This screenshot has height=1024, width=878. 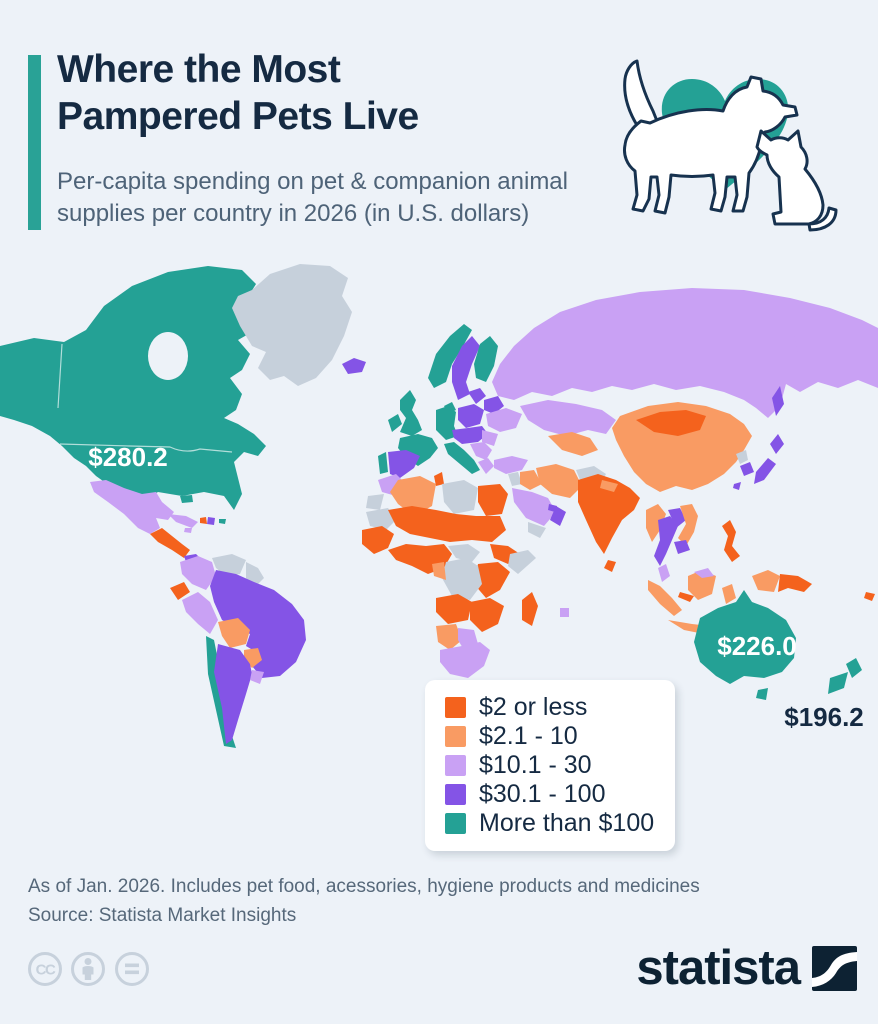 What do you see at coordinates (555, 736) in the screenshot?
I see `legend-item: $2.1 - 10` at bounding box center [555, 736].